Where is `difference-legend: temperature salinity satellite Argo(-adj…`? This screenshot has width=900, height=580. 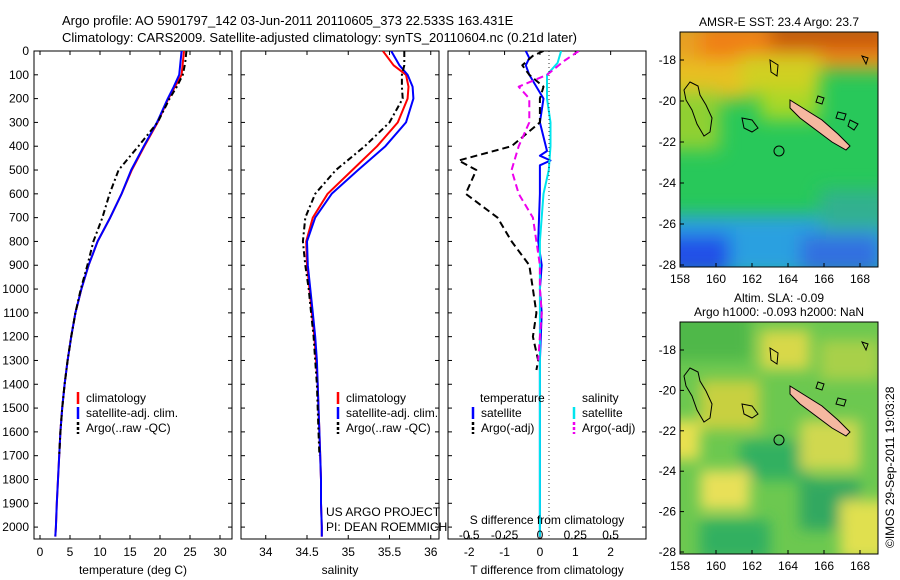 difference-legend: temperature salinity satellite Argo(-adj… is located at coordinates (553, 413).